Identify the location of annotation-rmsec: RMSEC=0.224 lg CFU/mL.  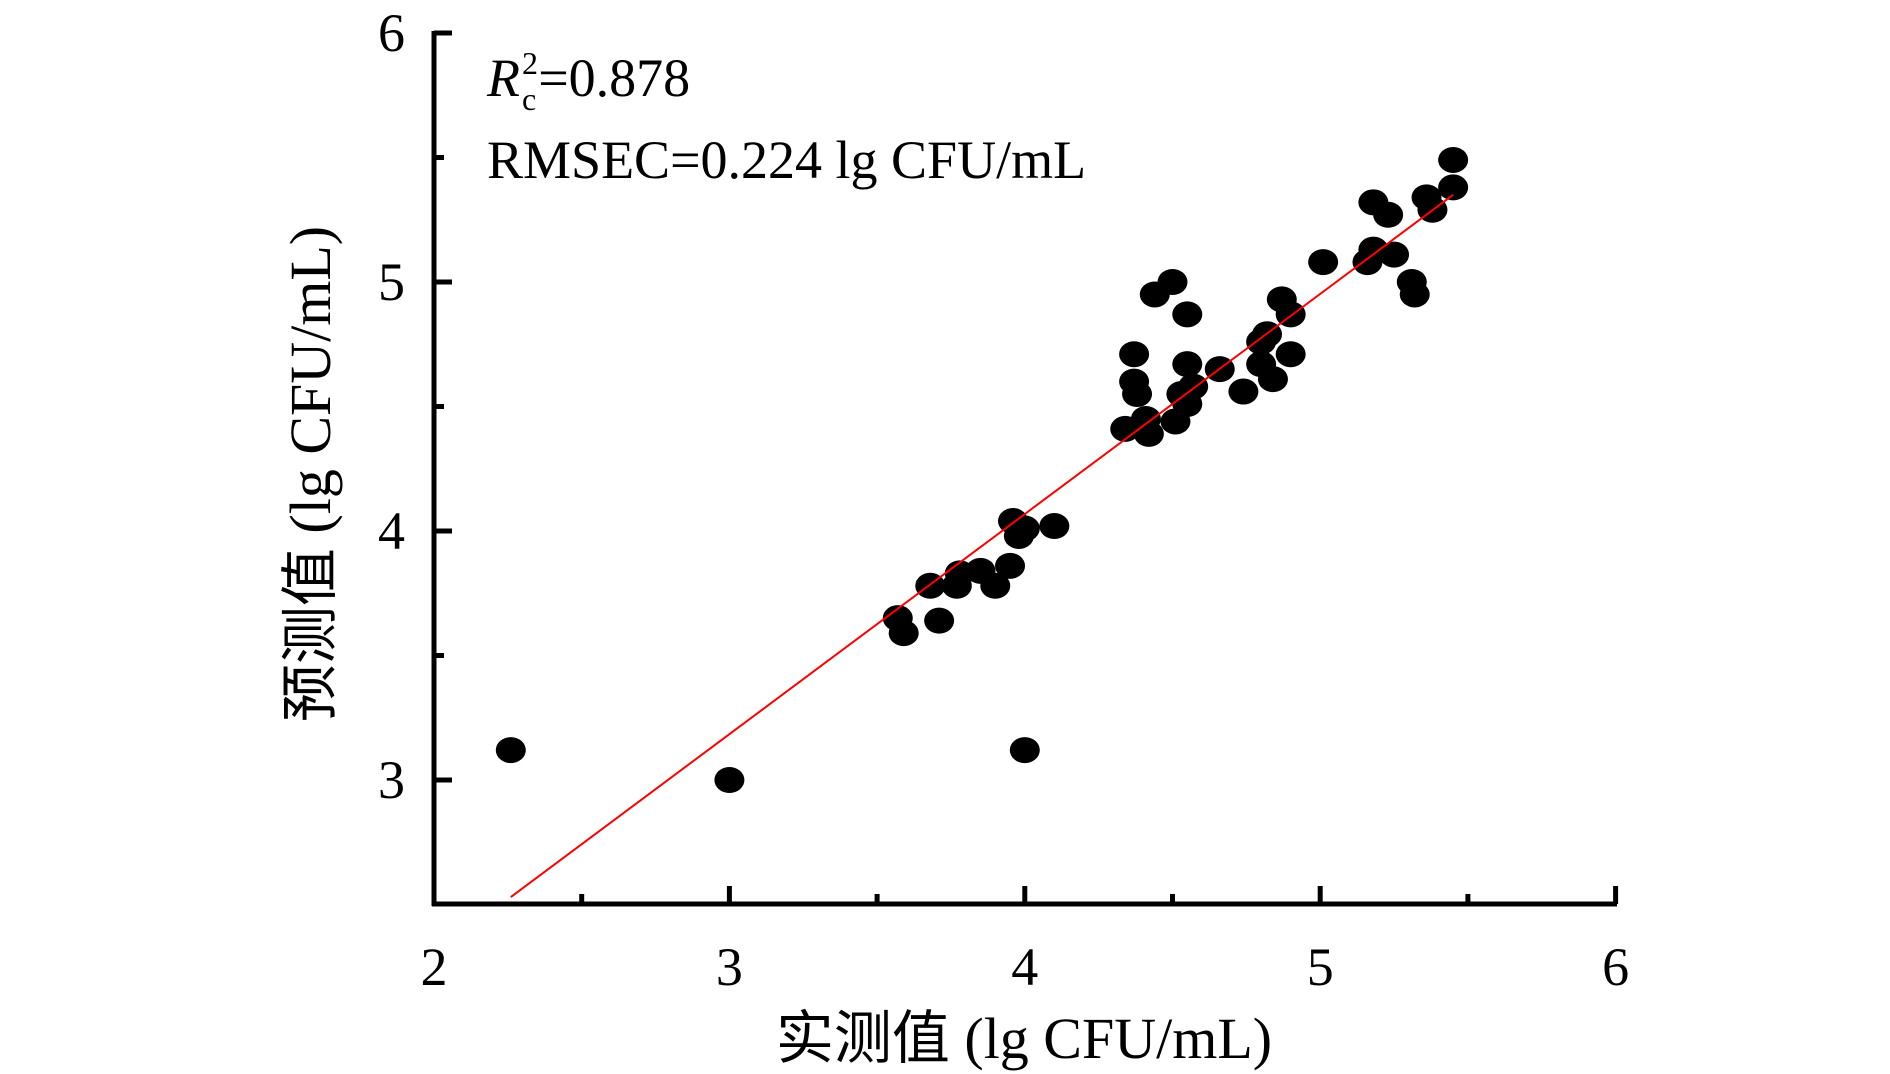
(786, 160).